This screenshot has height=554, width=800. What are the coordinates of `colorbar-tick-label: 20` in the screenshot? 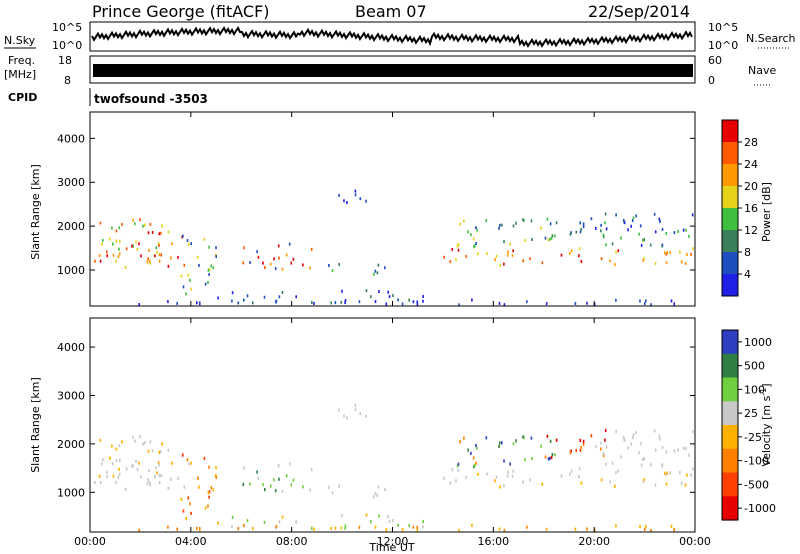 It's located at (751, 186).